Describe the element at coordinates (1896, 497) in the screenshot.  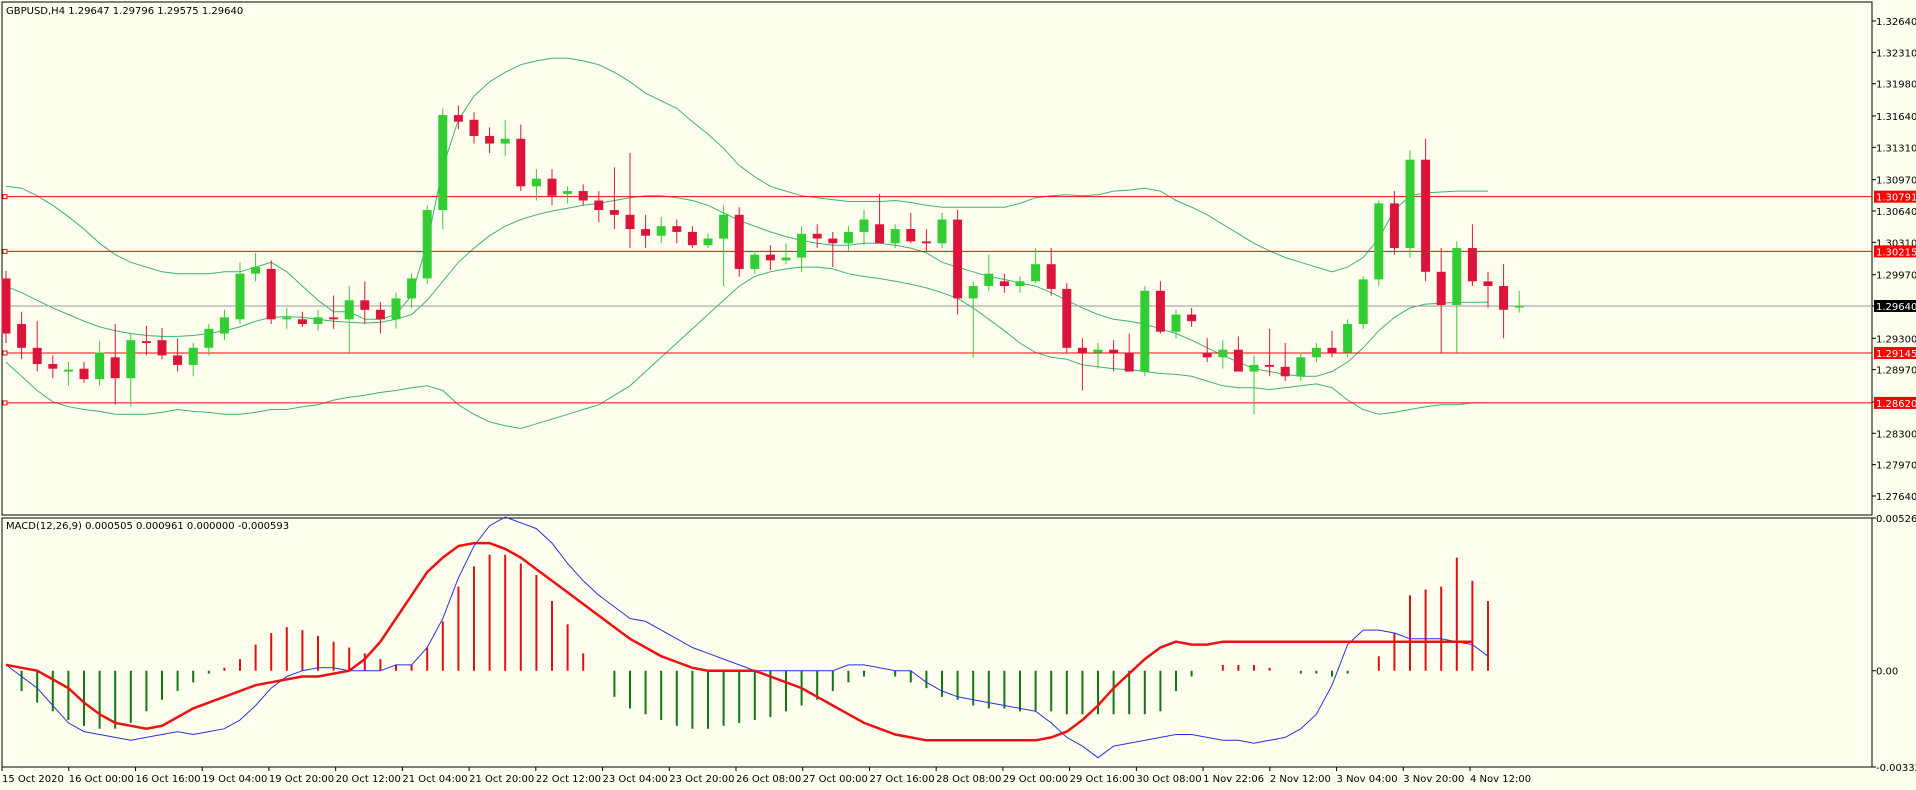
I see `price-tick-label: 1.27640` at that location.